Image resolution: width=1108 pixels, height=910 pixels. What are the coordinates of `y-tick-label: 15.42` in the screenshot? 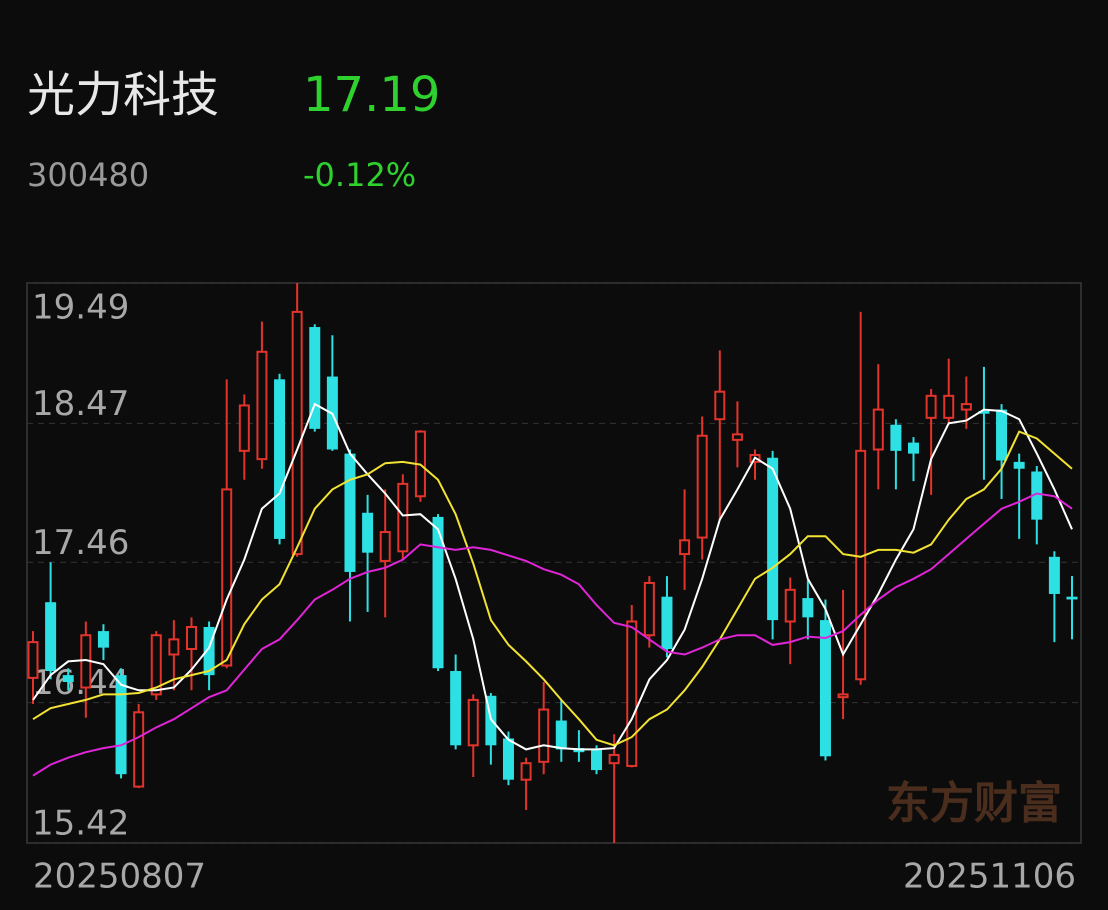 It's located at (80, 824).